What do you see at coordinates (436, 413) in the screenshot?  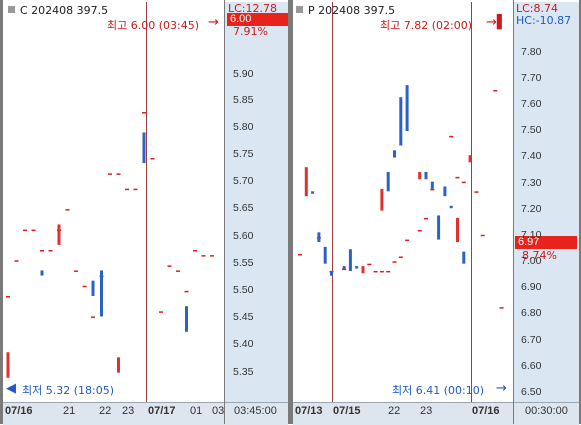 I see `right-time-axis` at bounding box center [436, 413].